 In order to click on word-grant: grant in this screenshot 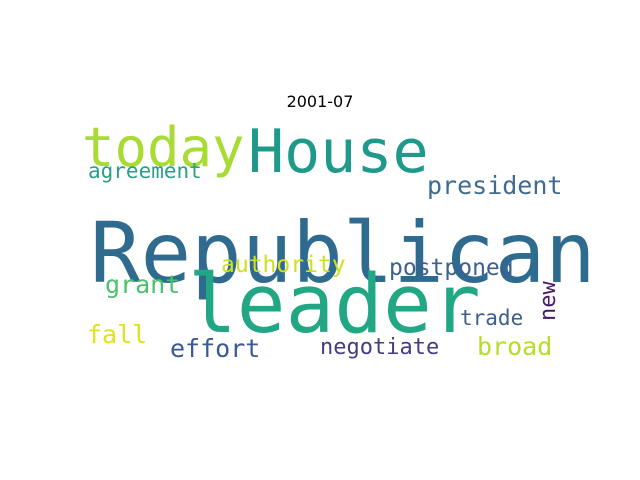, I will do `click(142, 284)`.